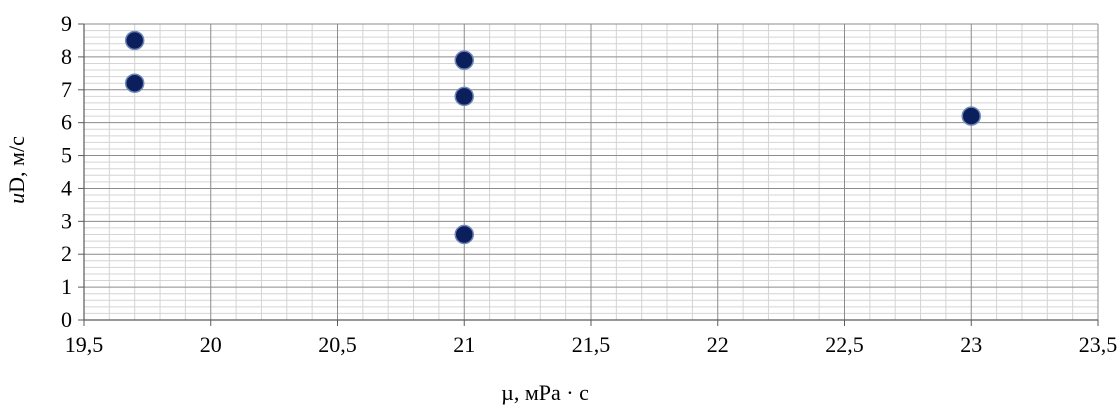 The image size is (1120, 410). What do you see at coordinates (16, 198) in the screenshot?
I see `y-axis-label-italic: u` at bounding box center [16, 198].